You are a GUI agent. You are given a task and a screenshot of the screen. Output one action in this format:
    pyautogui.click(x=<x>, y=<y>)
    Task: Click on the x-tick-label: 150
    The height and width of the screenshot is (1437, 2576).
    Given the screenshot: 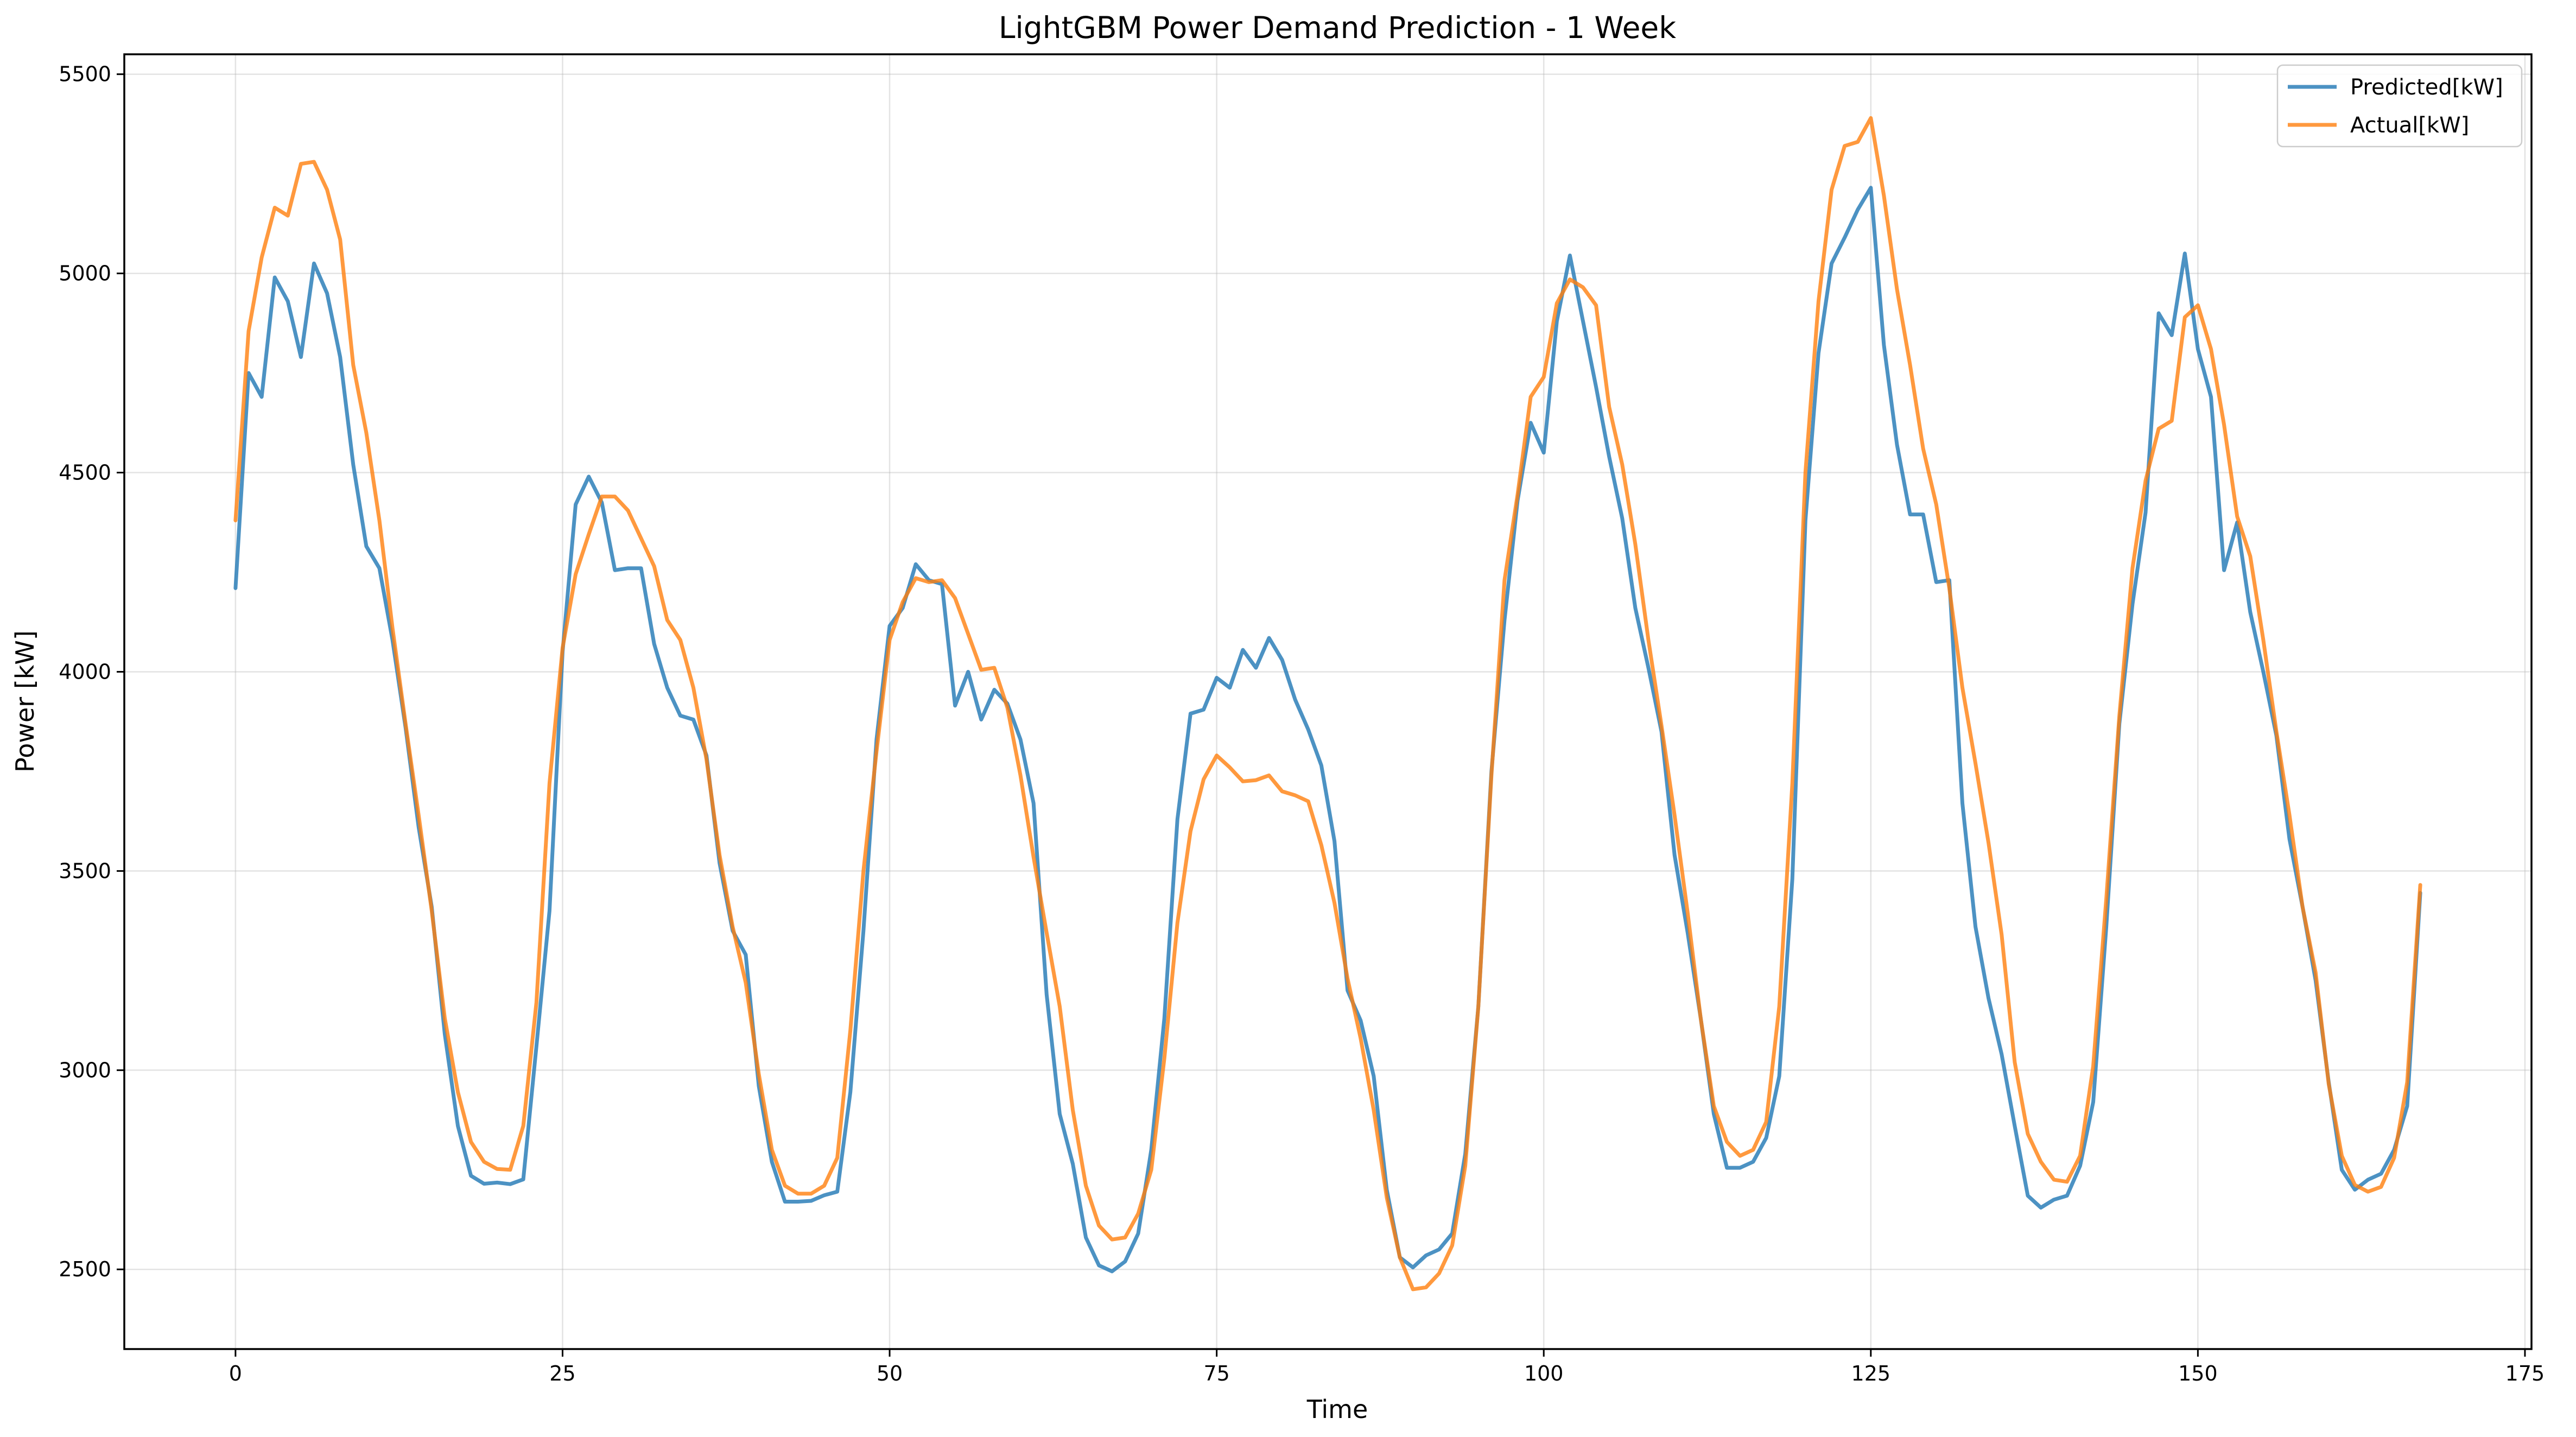 What is the action you would take?
    pyautogui.click(x=2198, y=1373)
    